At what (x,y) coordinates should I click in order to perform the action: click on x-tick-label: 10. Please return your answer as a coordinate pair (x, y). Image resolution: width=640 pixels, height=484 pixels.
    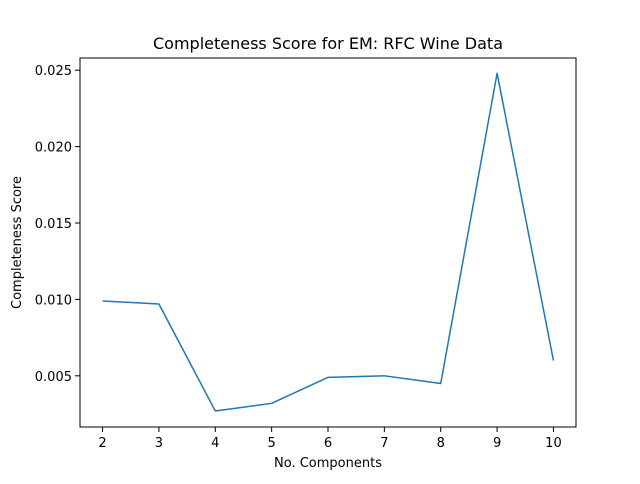
    Looking at the image, I should click on (553, 443).